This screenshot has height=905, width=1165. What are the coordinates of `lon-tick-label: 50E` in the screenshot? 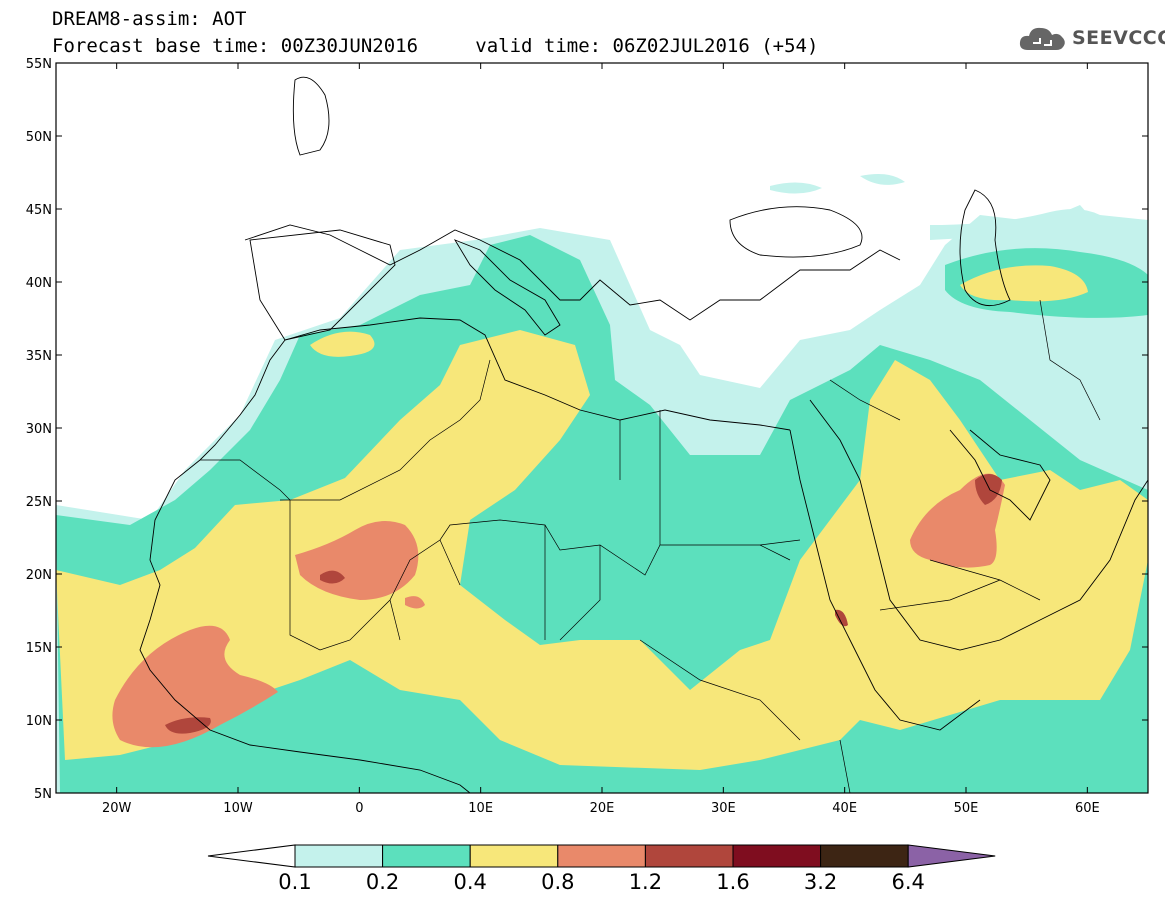 It's located at (966, 808).